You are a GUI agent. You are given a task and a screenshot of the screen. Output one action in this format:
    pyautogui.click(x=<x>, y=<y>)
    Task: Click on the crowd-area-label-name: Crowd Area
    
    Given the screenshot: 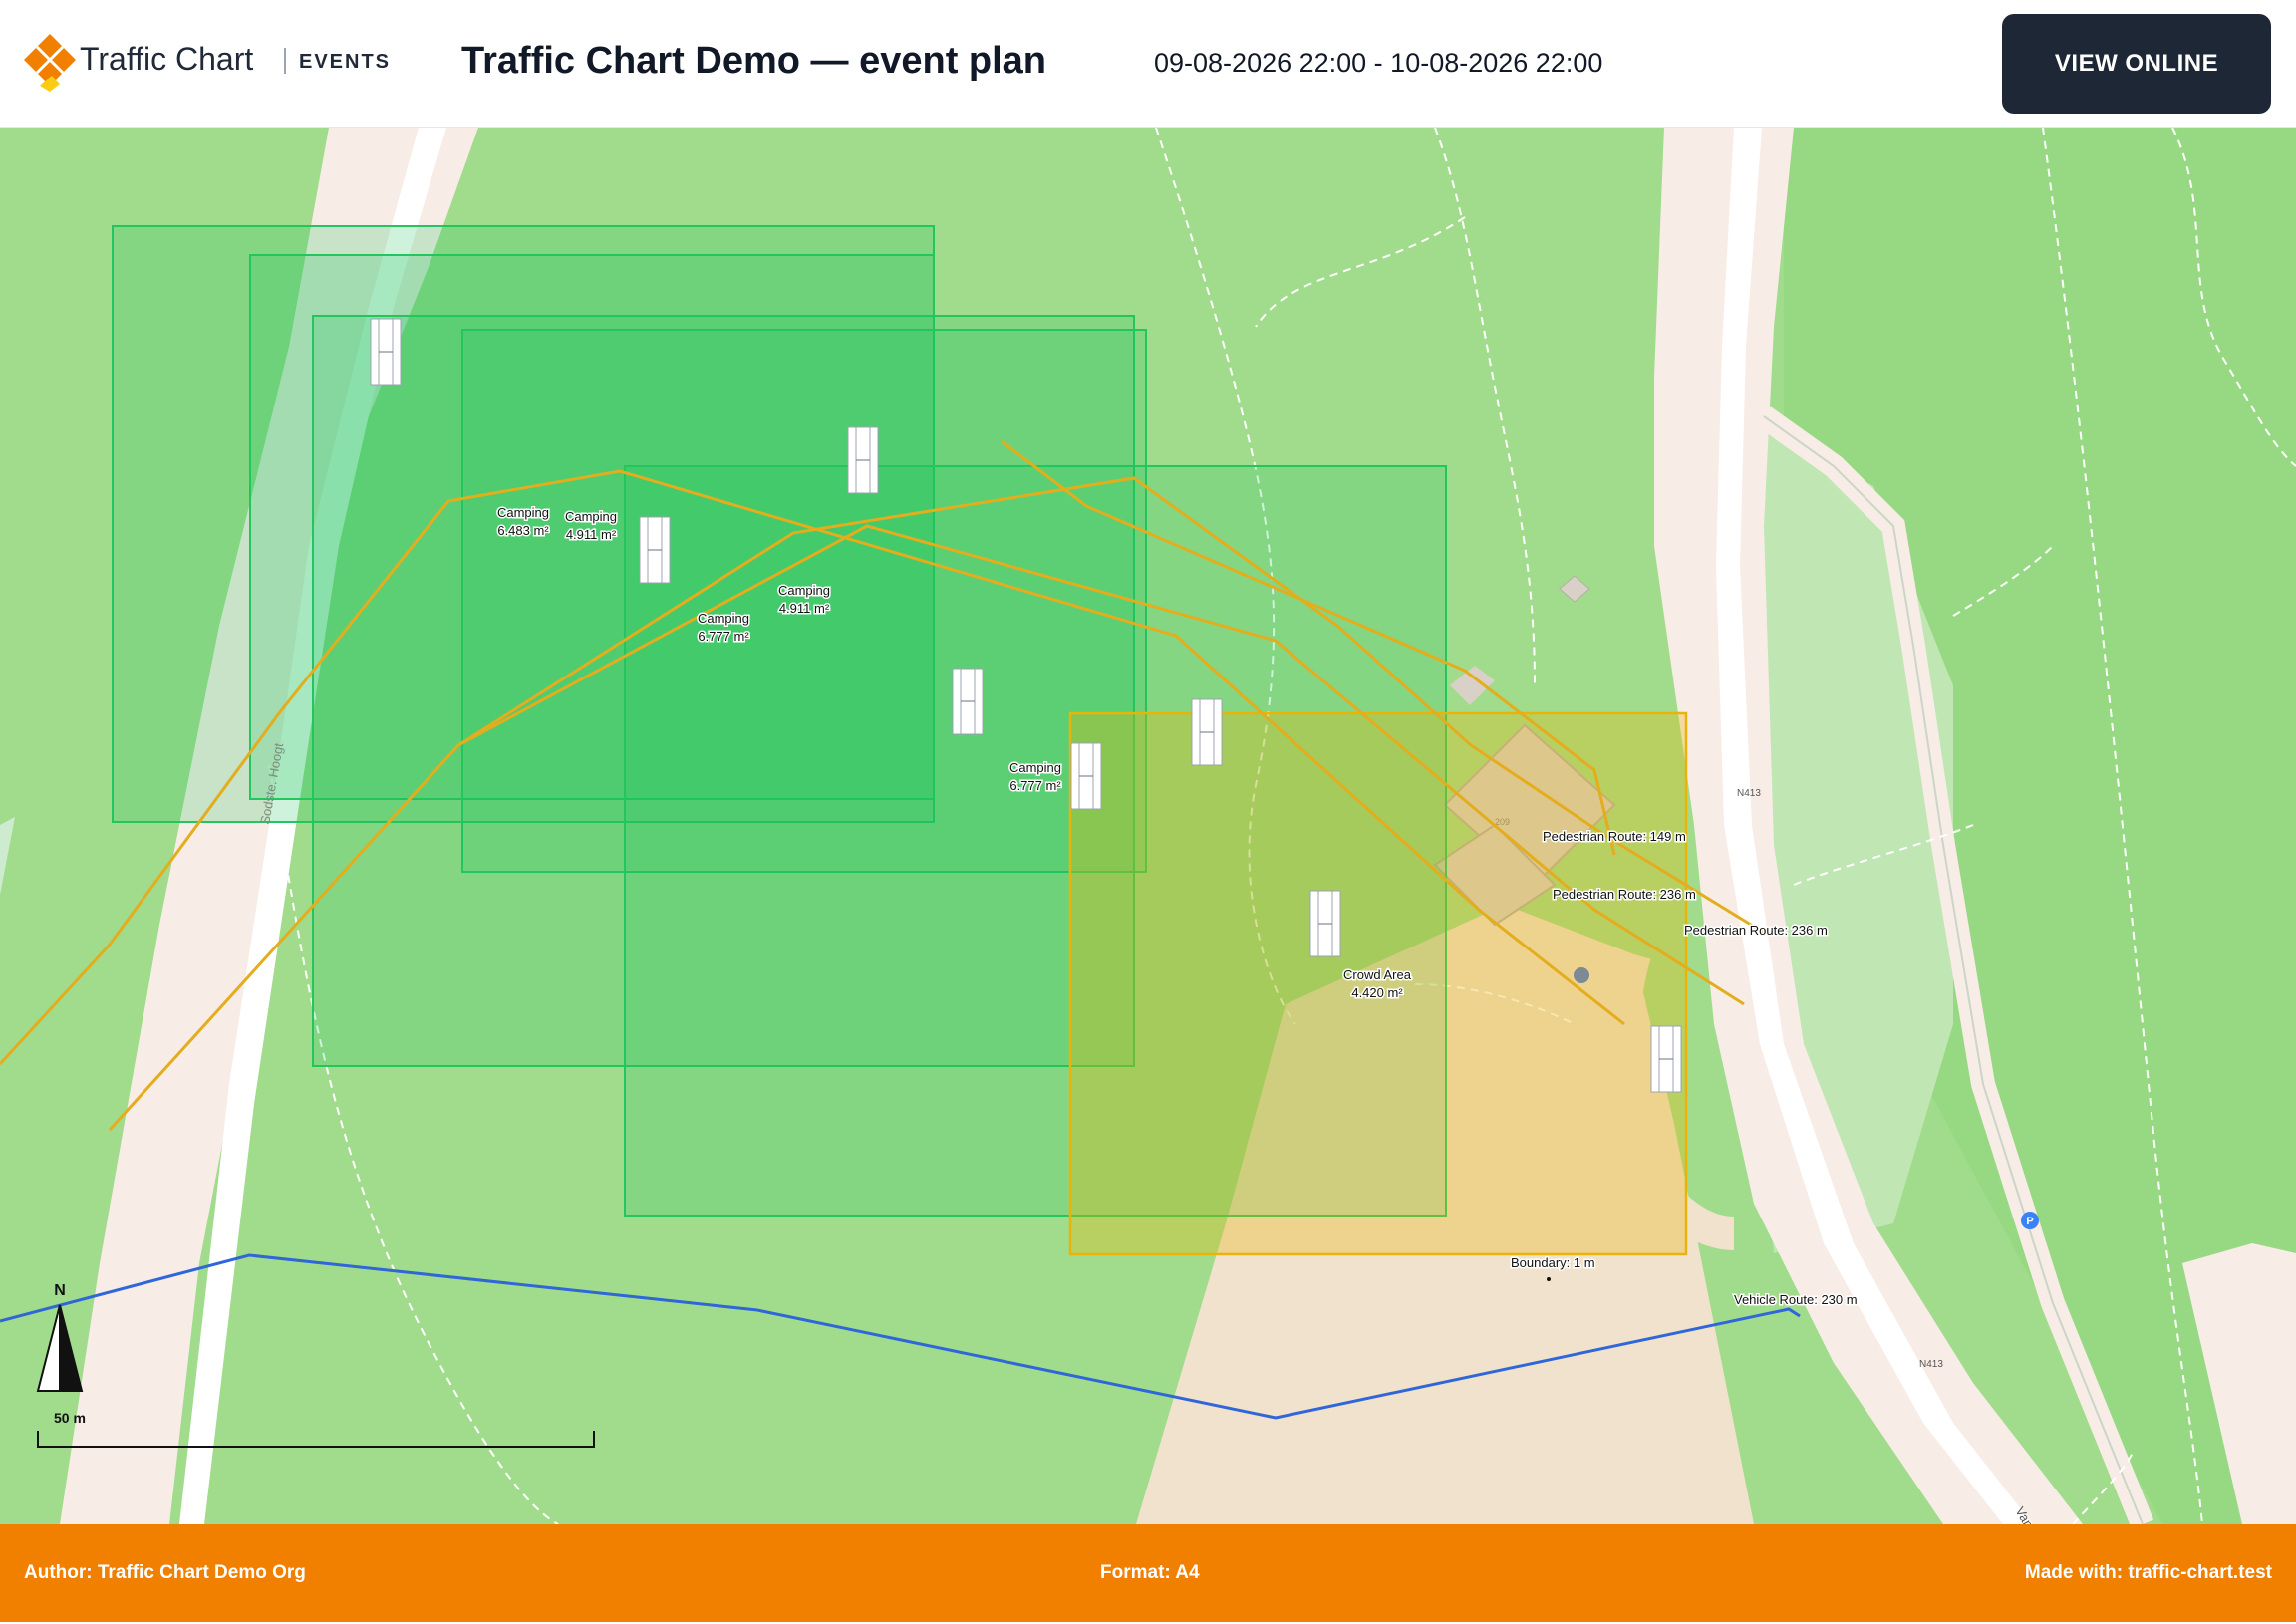 What is the action you would take?
    pyautogui.click(x=1377, y=975)
    